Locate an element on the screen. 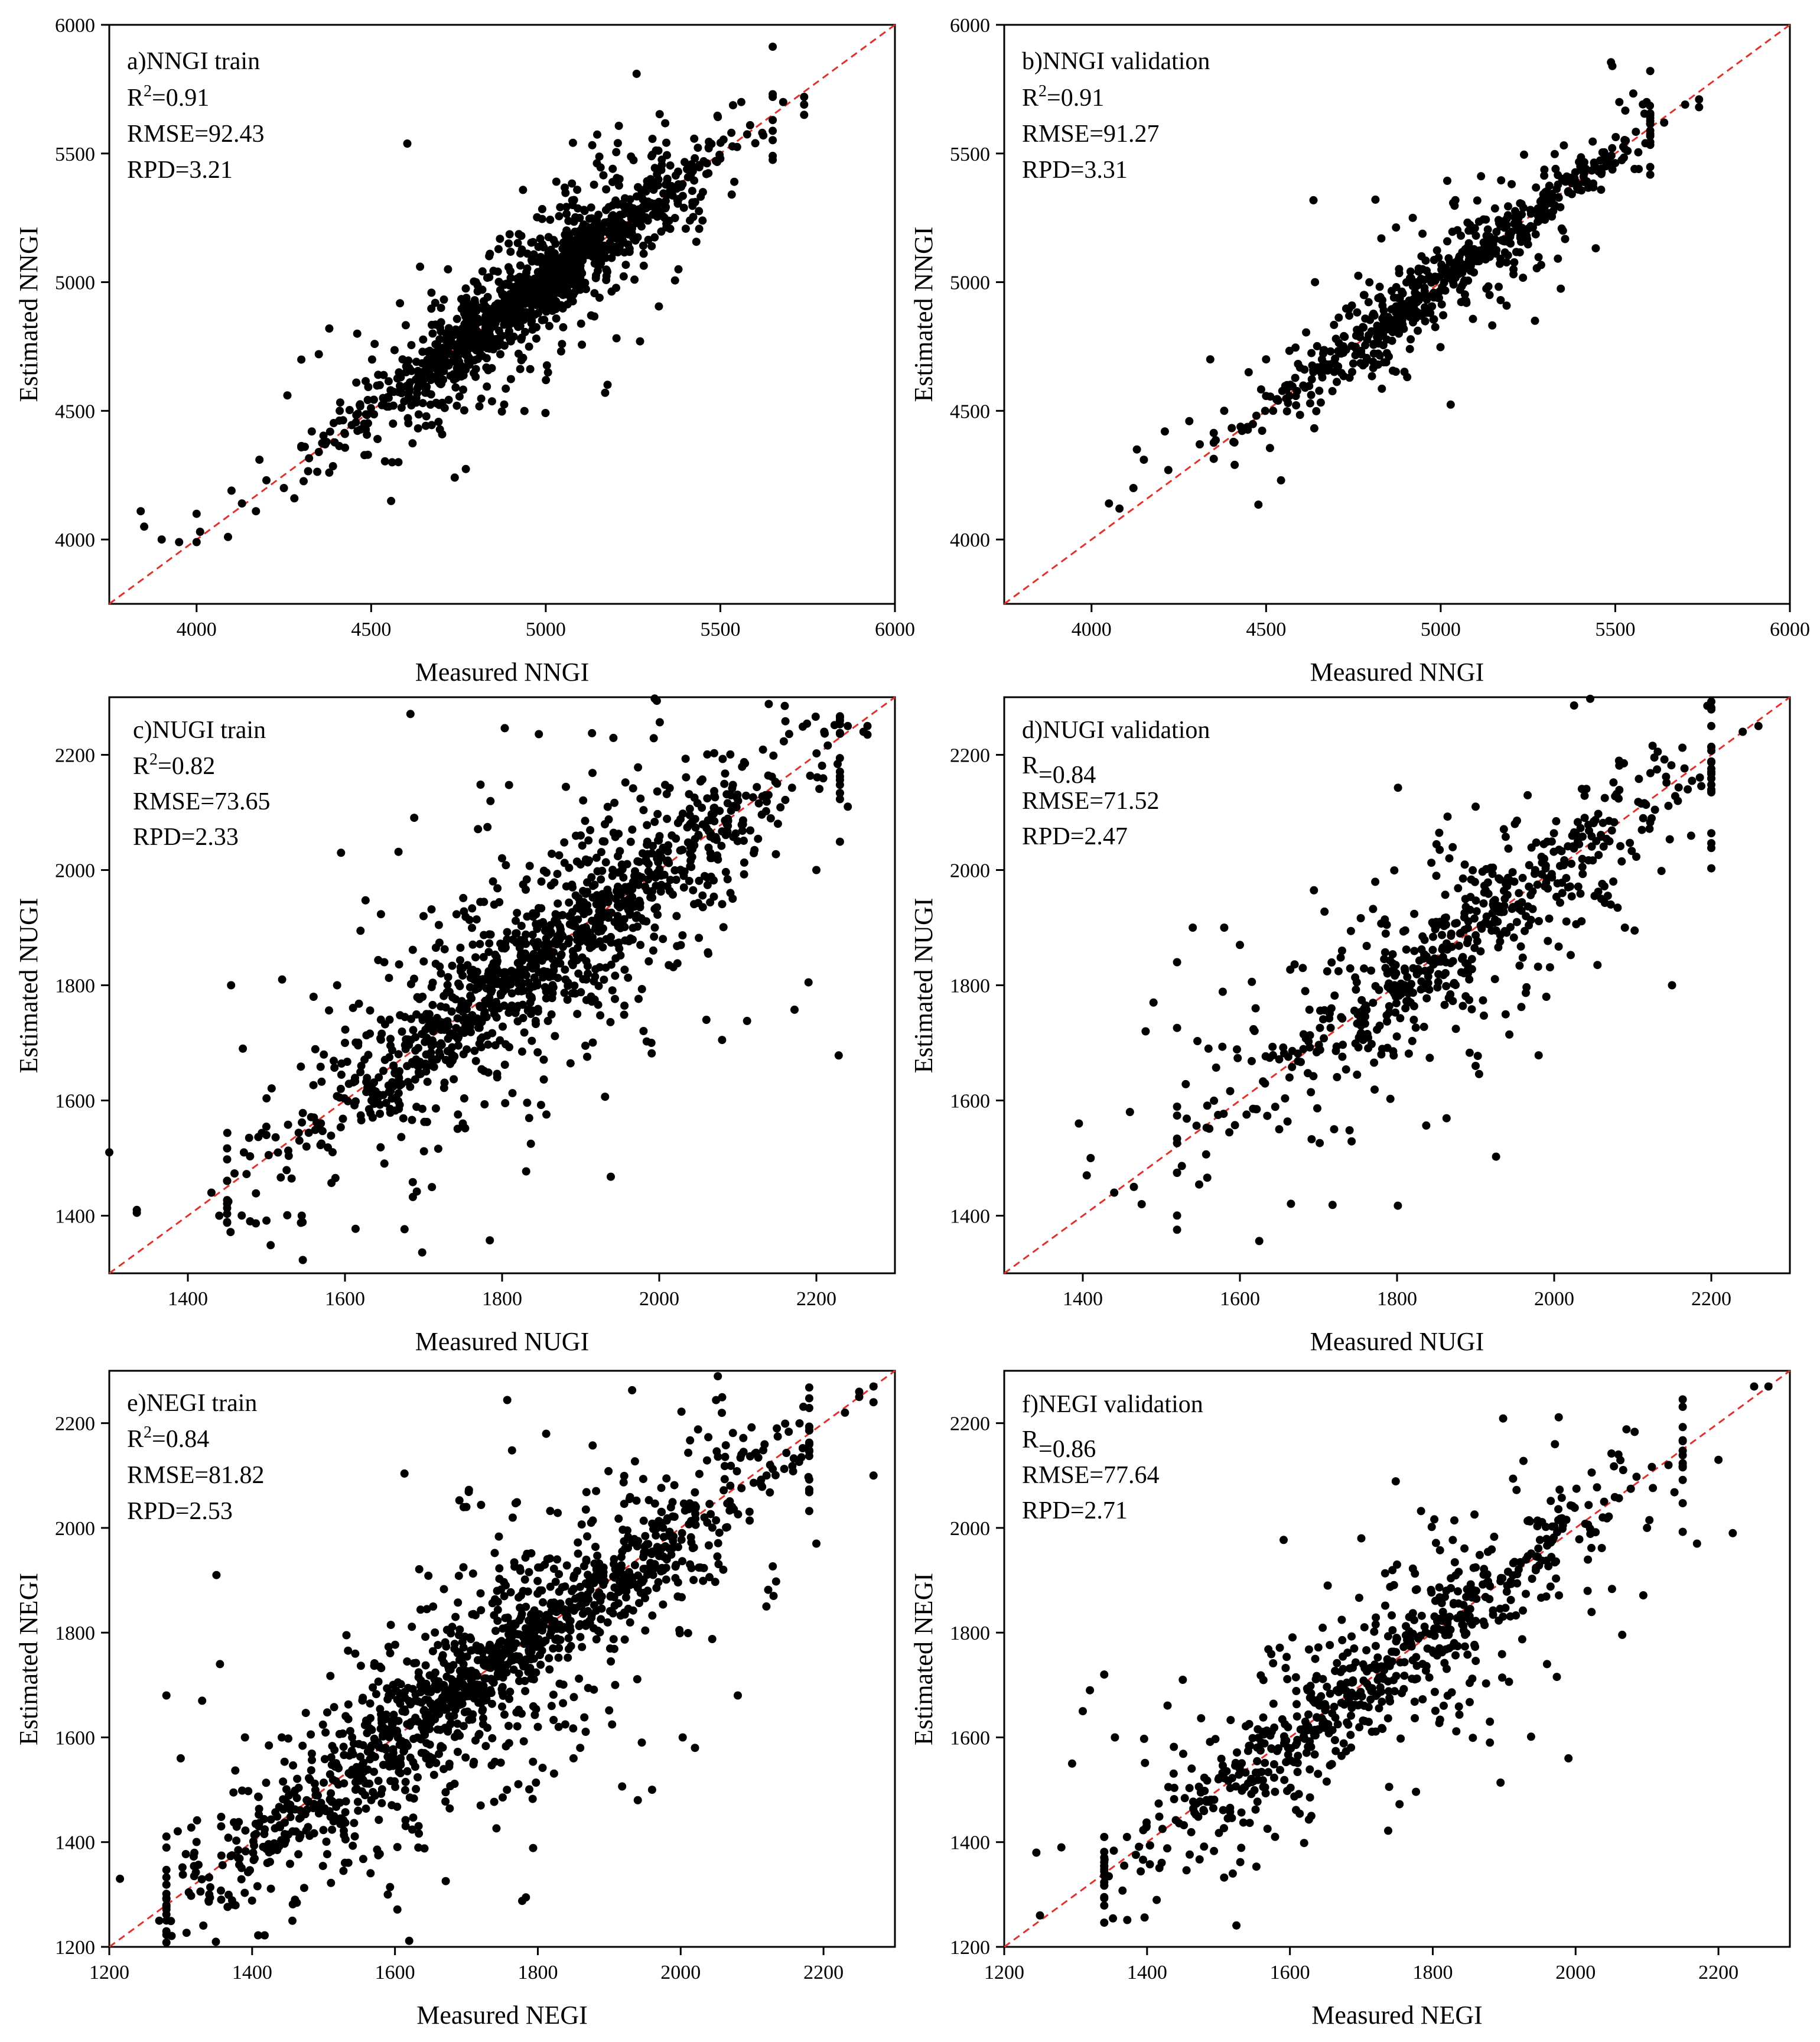 The height and width of the screenshot is (2042, 1820). x-tick-label: 6000 is located at coordinates (1790, 629).